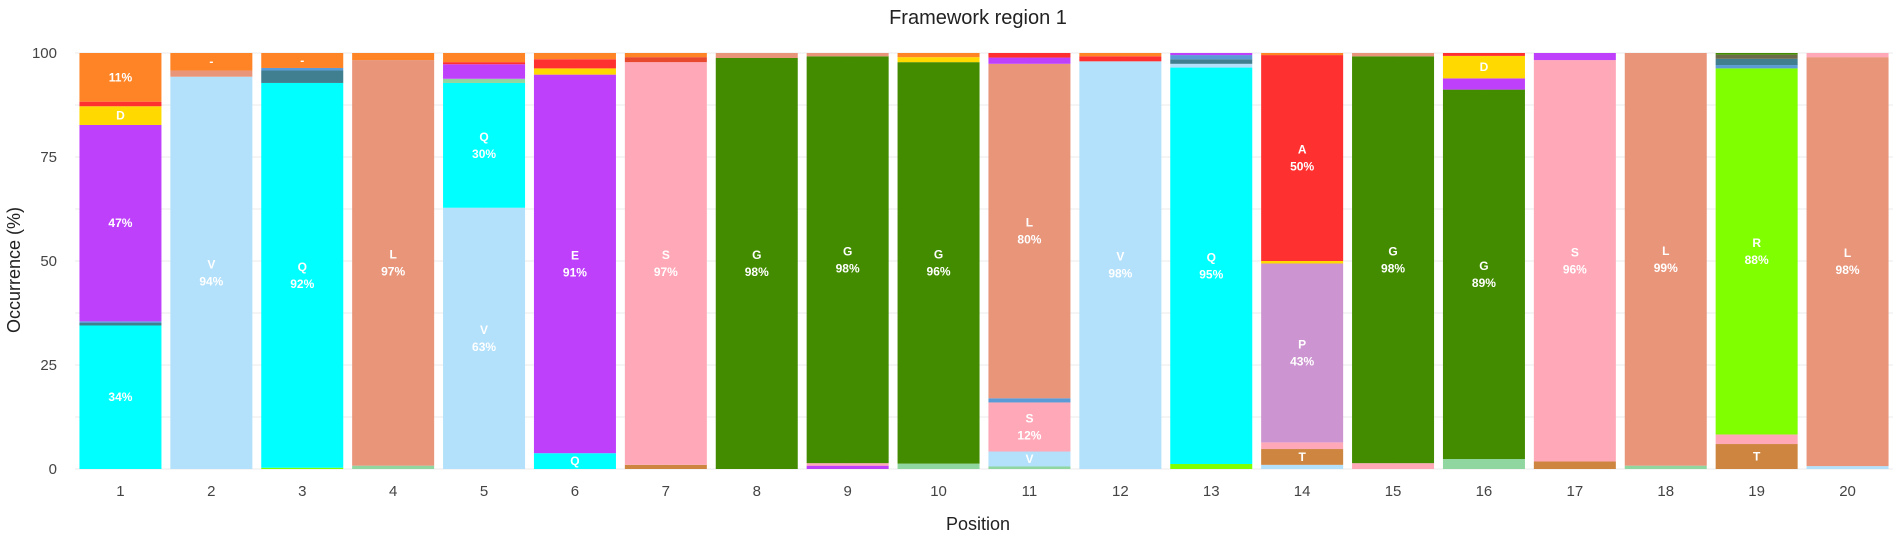 The image size is (1897, 540). Describe the element at coordinates (211, 281) in the screenshot. I see `data-label: 94%` at that location.